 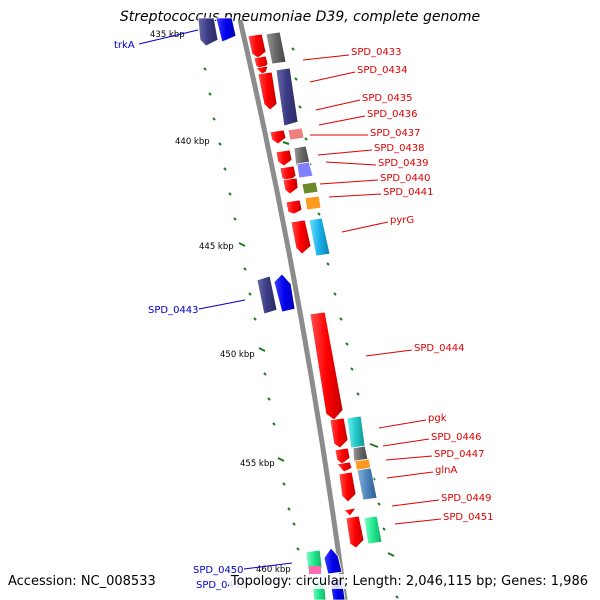 What do you see at coordinates (387, 98) in the screenshot?
I see `label-SPD_0435: SPD_0435` at bounding box center [387, 98].